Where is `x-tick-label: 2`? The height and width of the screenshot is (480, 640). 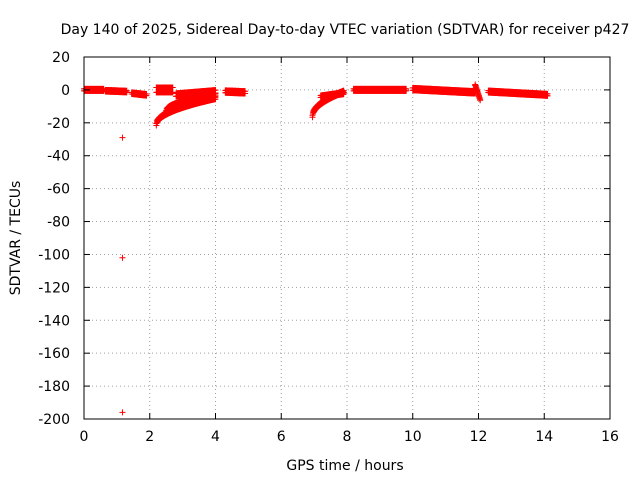 x-tick-label: 2 is located at coordinates (149, 437).